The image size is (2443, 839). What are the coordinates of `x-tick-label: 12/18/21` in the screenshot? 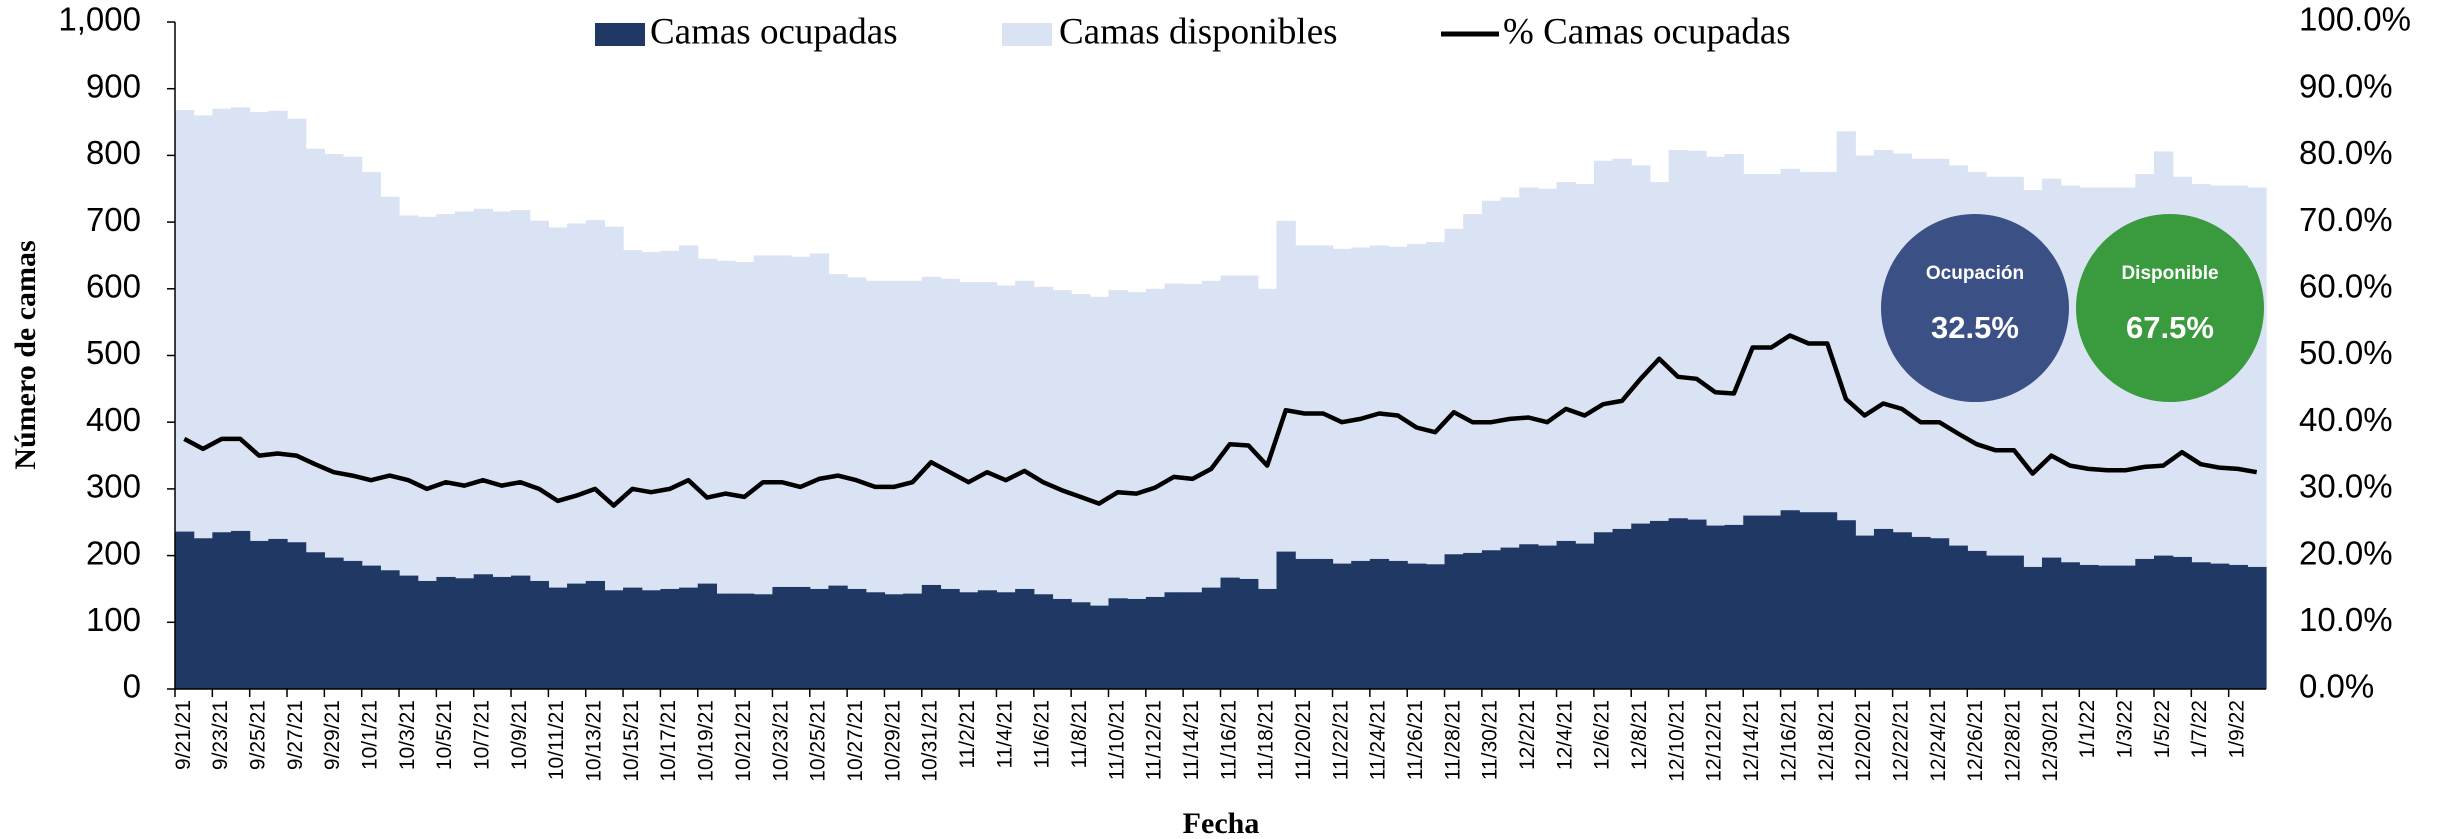 It's located at (1826, 741).